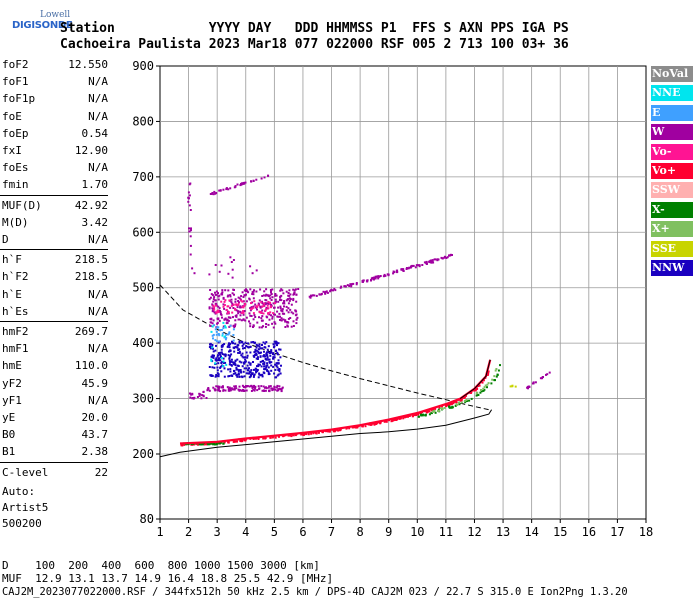 Image resolution: width=700 pixels, height=600 pixels. What do you see at coordinates (95, 185) in the screenshot?
I see `param-value: 1.70` at bounding box center [95, 185].